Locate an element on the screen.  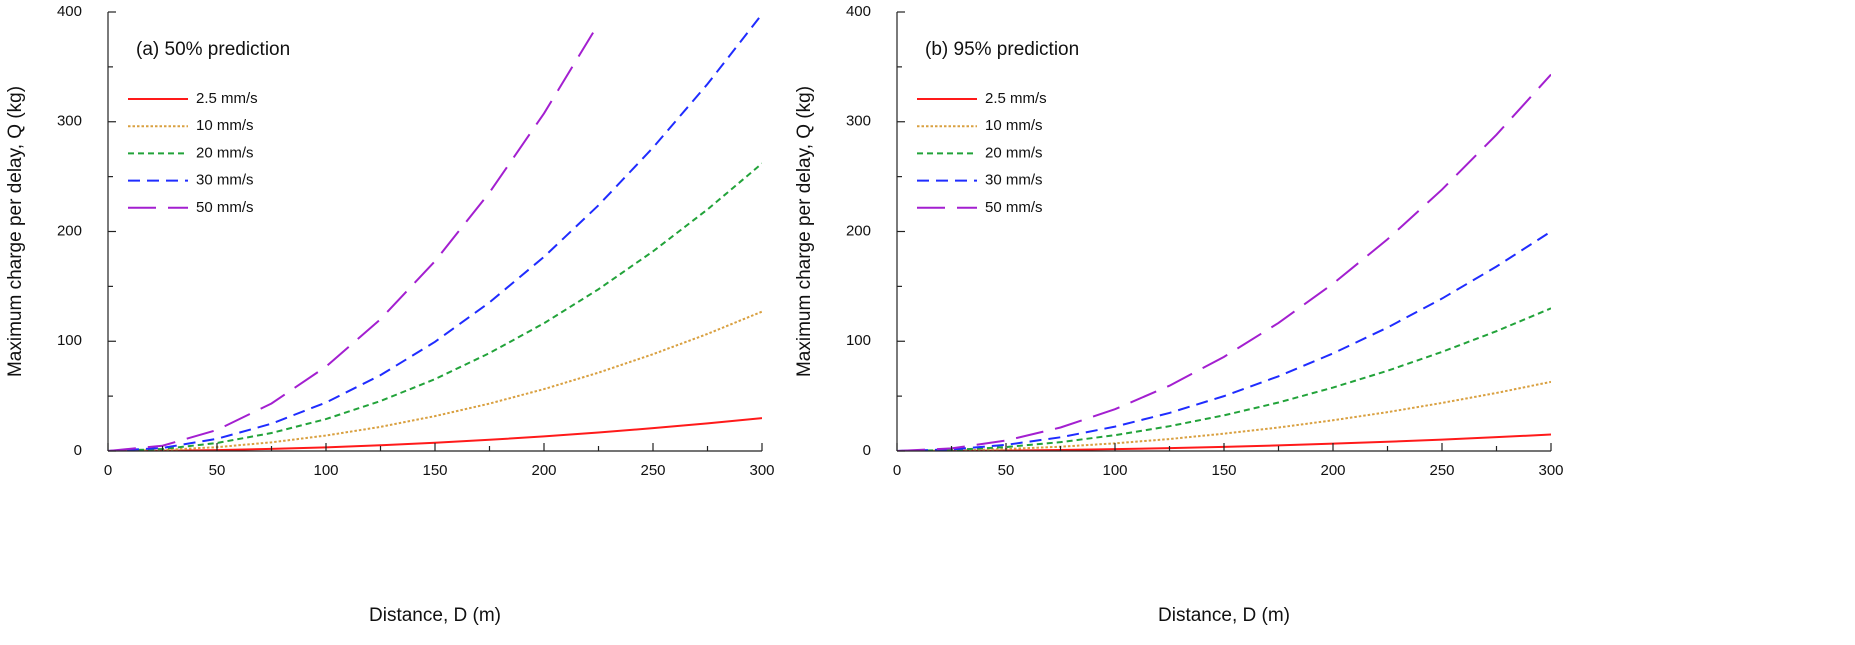
panel-annotation: (a) 50% prediction is located at coordinates (213, 49).